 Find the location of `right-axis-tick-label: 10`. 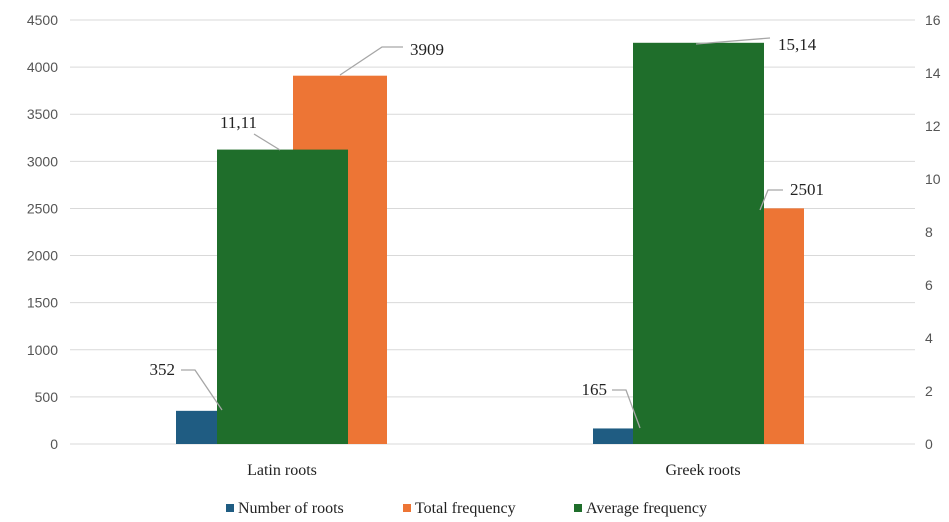

right-axis-tick-label: 10 is located at coordinates (933, 179).